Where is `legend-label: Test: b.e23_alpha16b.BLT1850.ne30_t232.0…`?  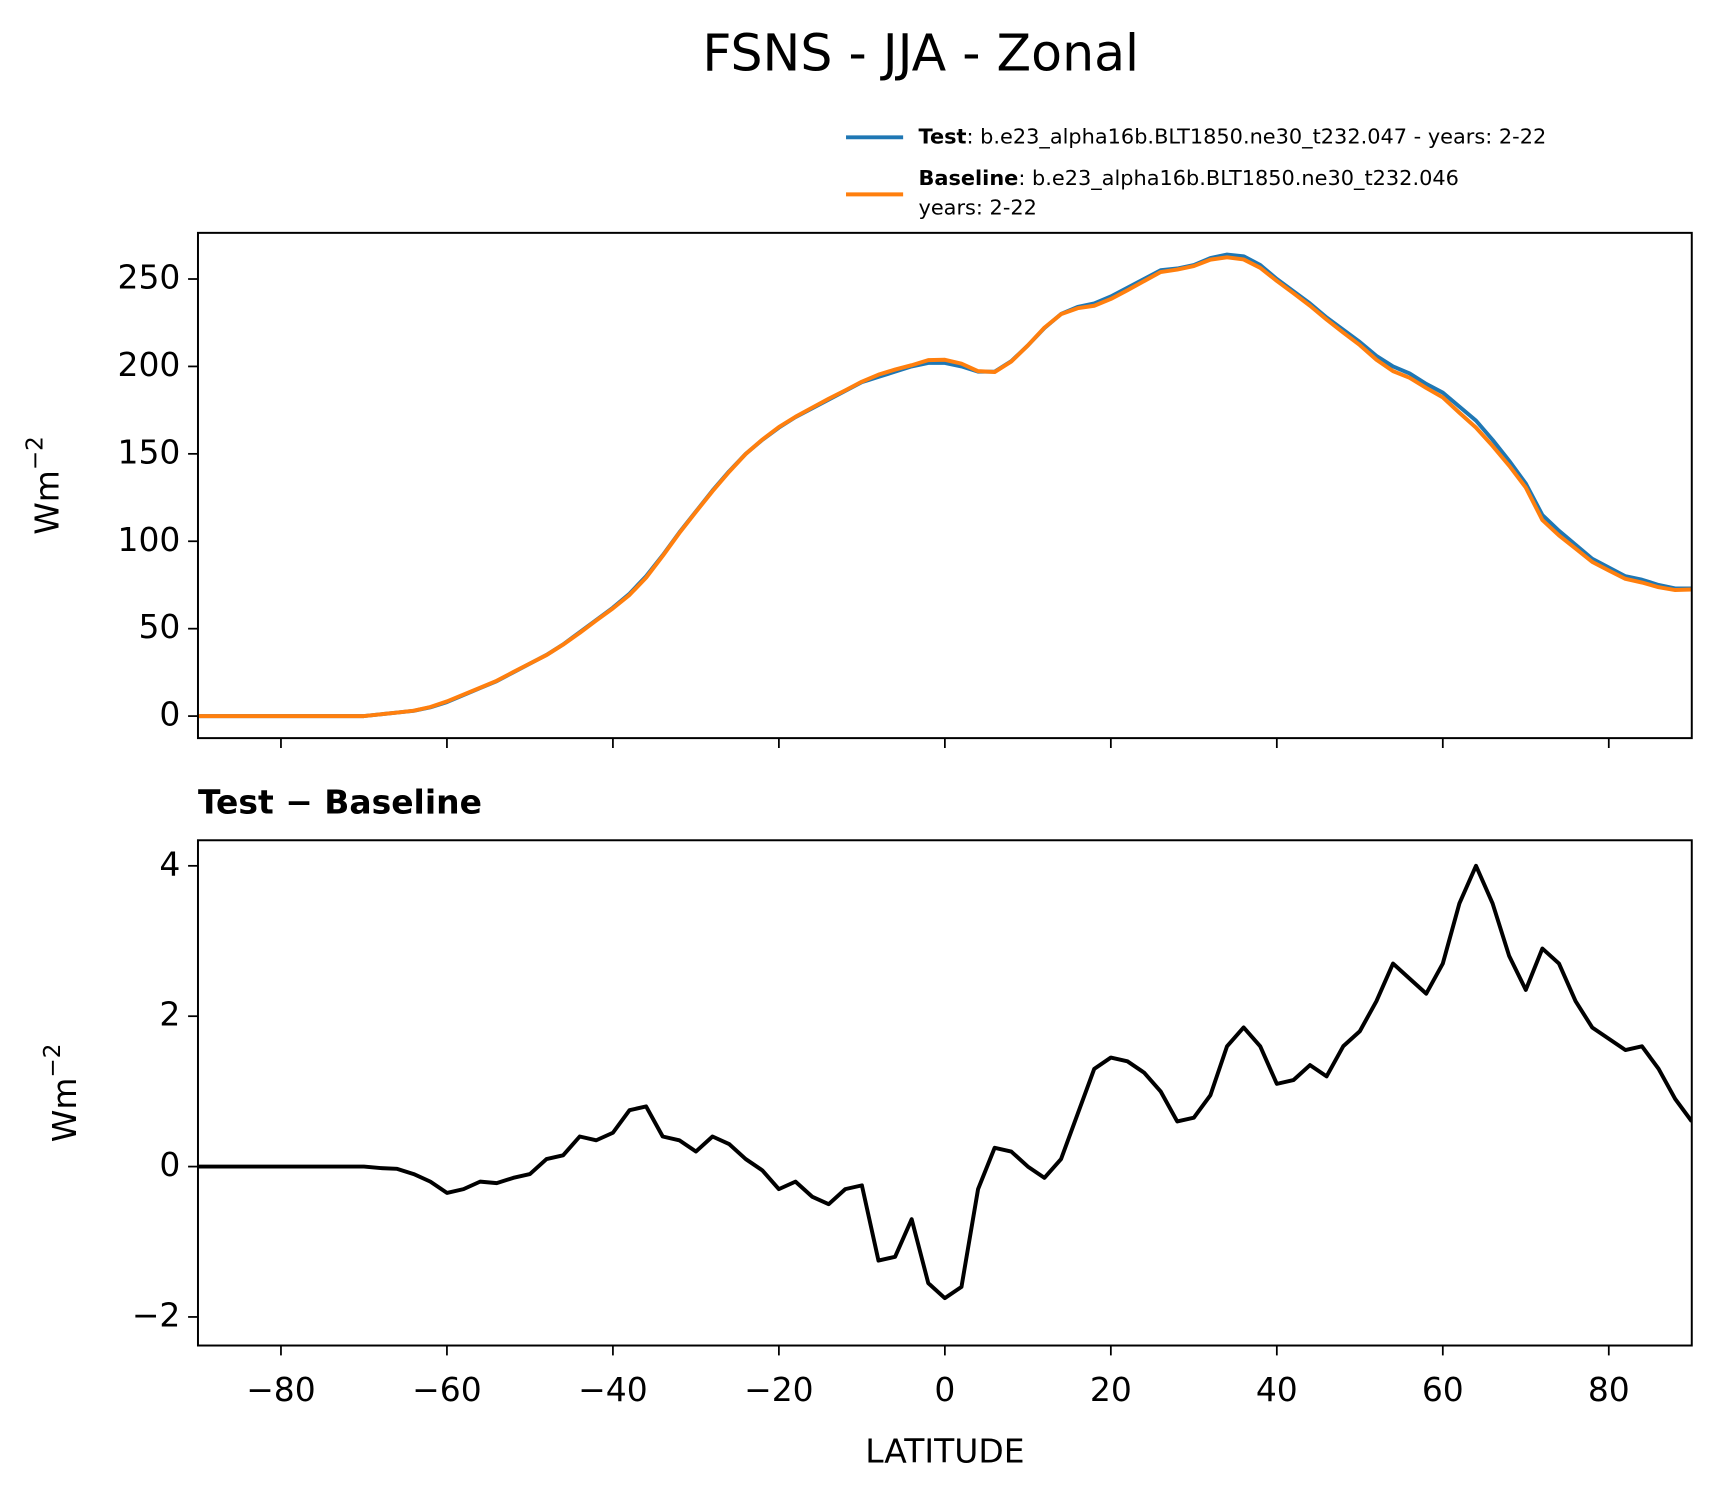 legend-label: Test: b.e23_alpha16b.BLT1850.ne30_t232.0… is located at coordinates (1233, 136).